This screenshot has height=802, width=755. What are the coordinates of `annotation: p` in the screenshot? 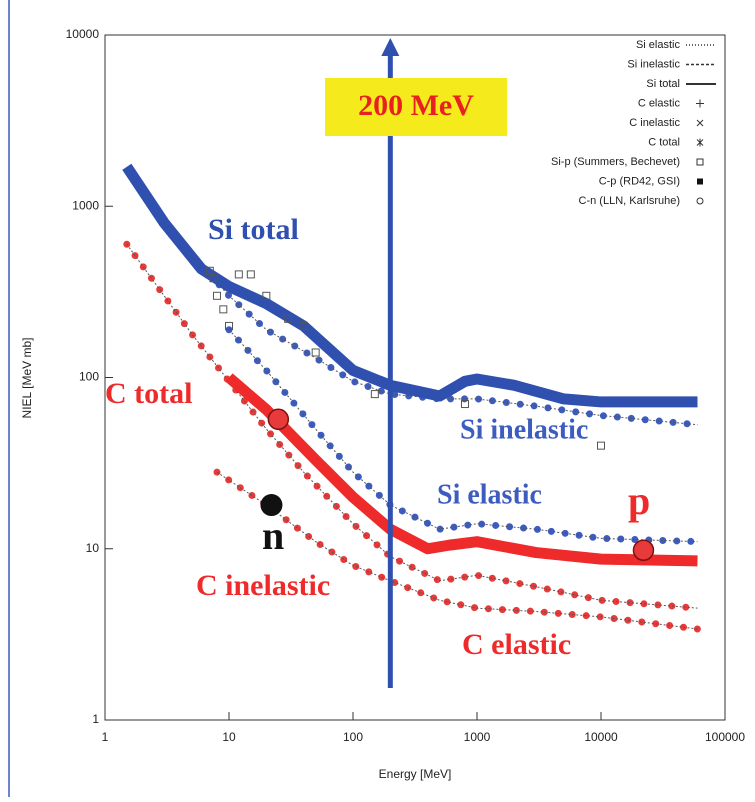 It's located at (639, 500).